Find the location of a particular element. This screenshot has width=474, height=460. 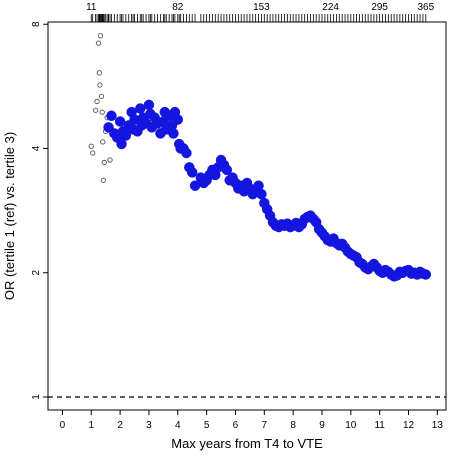

top-axis-label: 11 is located at coordinates (91, 7).